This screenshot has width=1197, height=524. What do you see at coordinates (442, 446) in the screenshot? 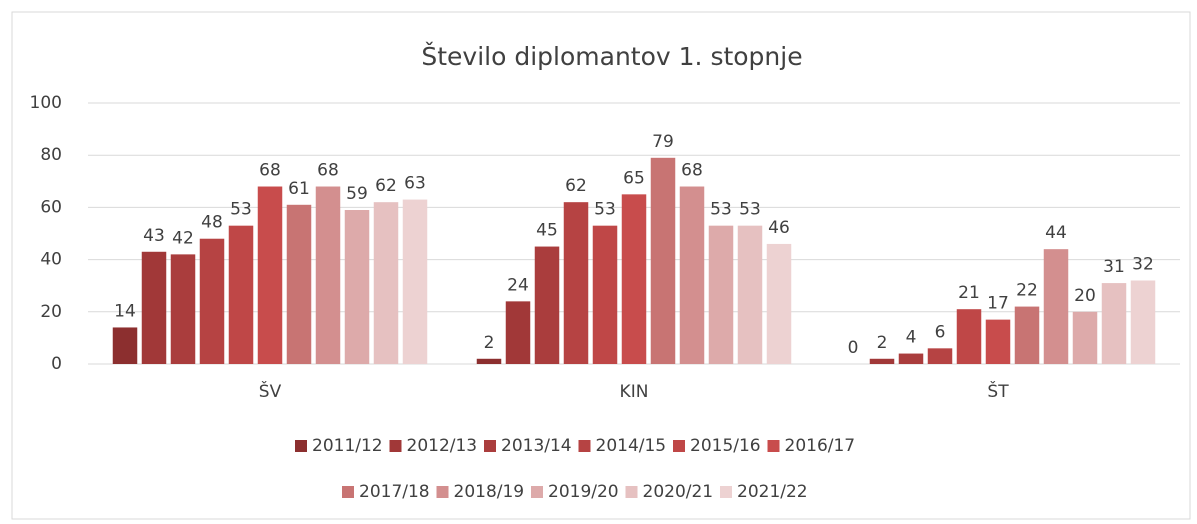
I see `legend-label: 2012/13` at bounding box center [442, 446].